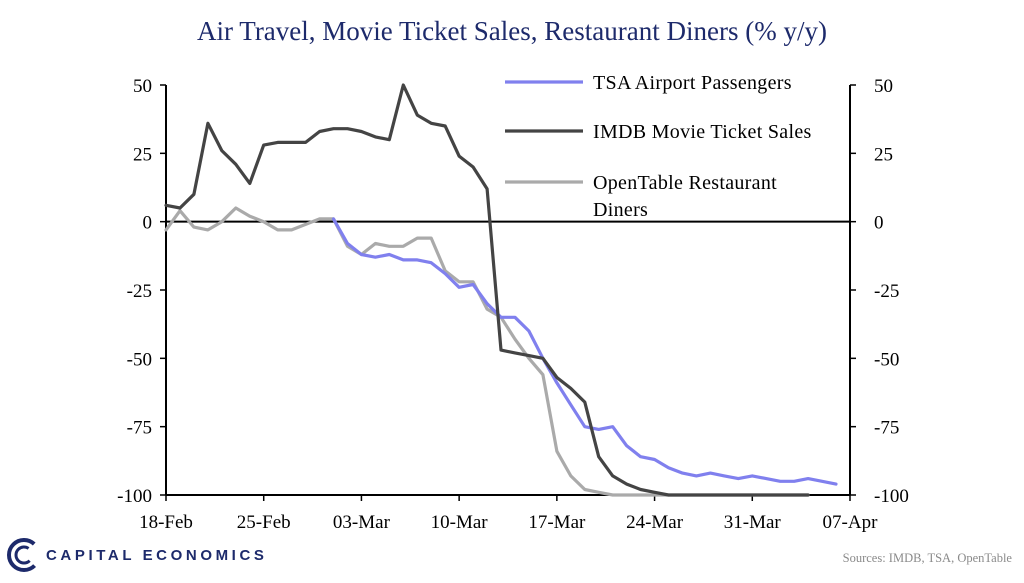 This screenshot has width=1024, height=583. What do you see at coordinates (886, 428) in the screenshot?
I see `y-tick-label-right: -75` at bounding box center [886, 428].